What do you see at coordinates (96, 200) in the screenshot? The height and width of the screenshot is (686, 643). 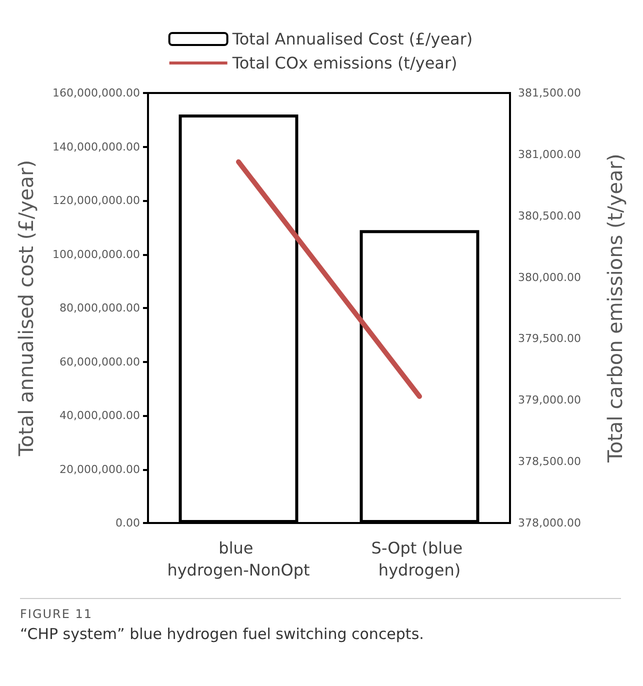 I see `y-tick-label: 120,000,000.00` at bounding box center [96, 200].